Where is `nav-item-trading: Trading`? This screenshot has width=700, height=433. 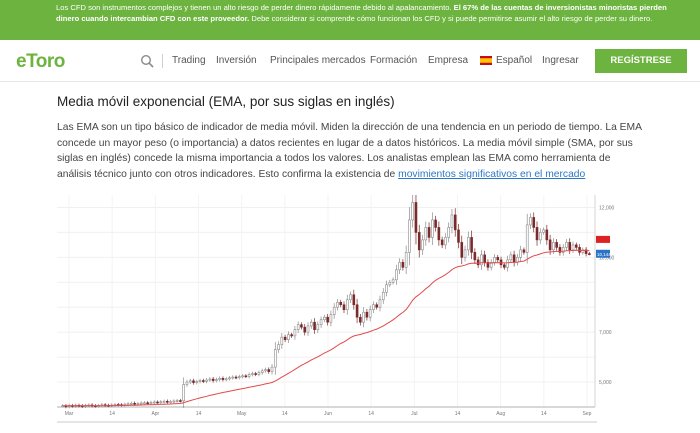
nav-item-trading: Trading is located at coordinates (189, 60).